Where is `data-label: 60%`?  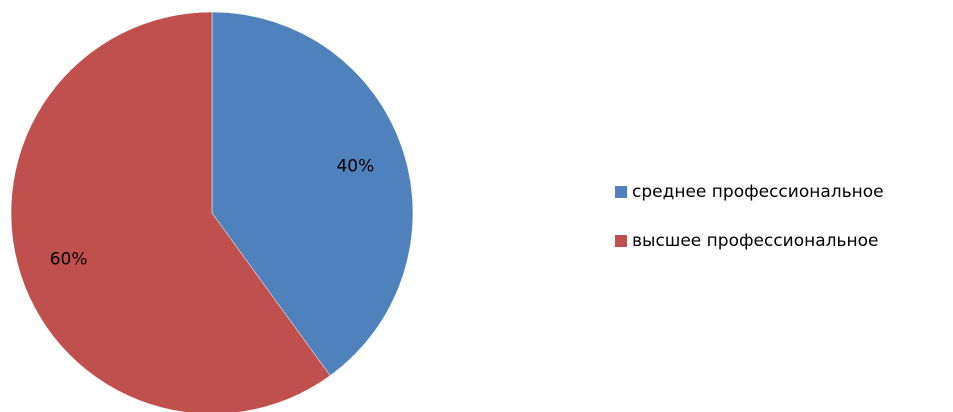
data-label: 60% is located at coordinates (69, 260).